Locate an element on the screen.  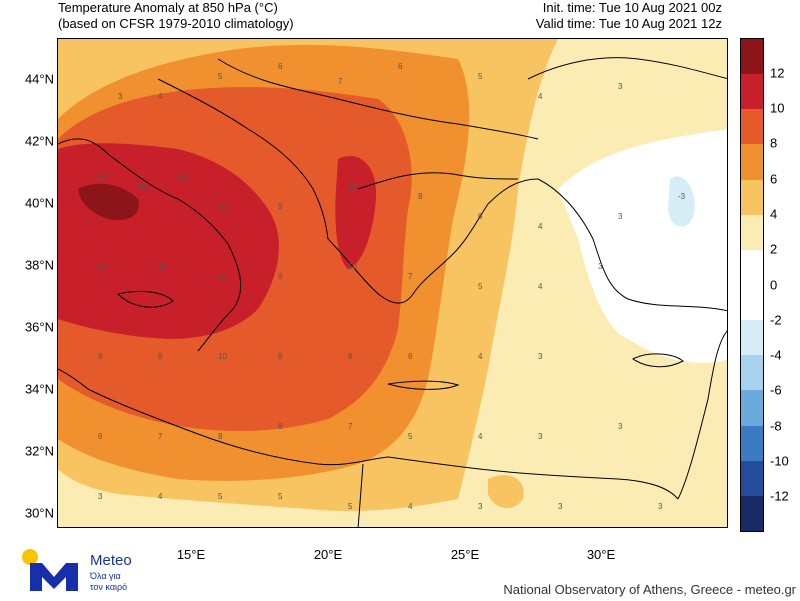
colorbar is located at coordinates (752, 285).